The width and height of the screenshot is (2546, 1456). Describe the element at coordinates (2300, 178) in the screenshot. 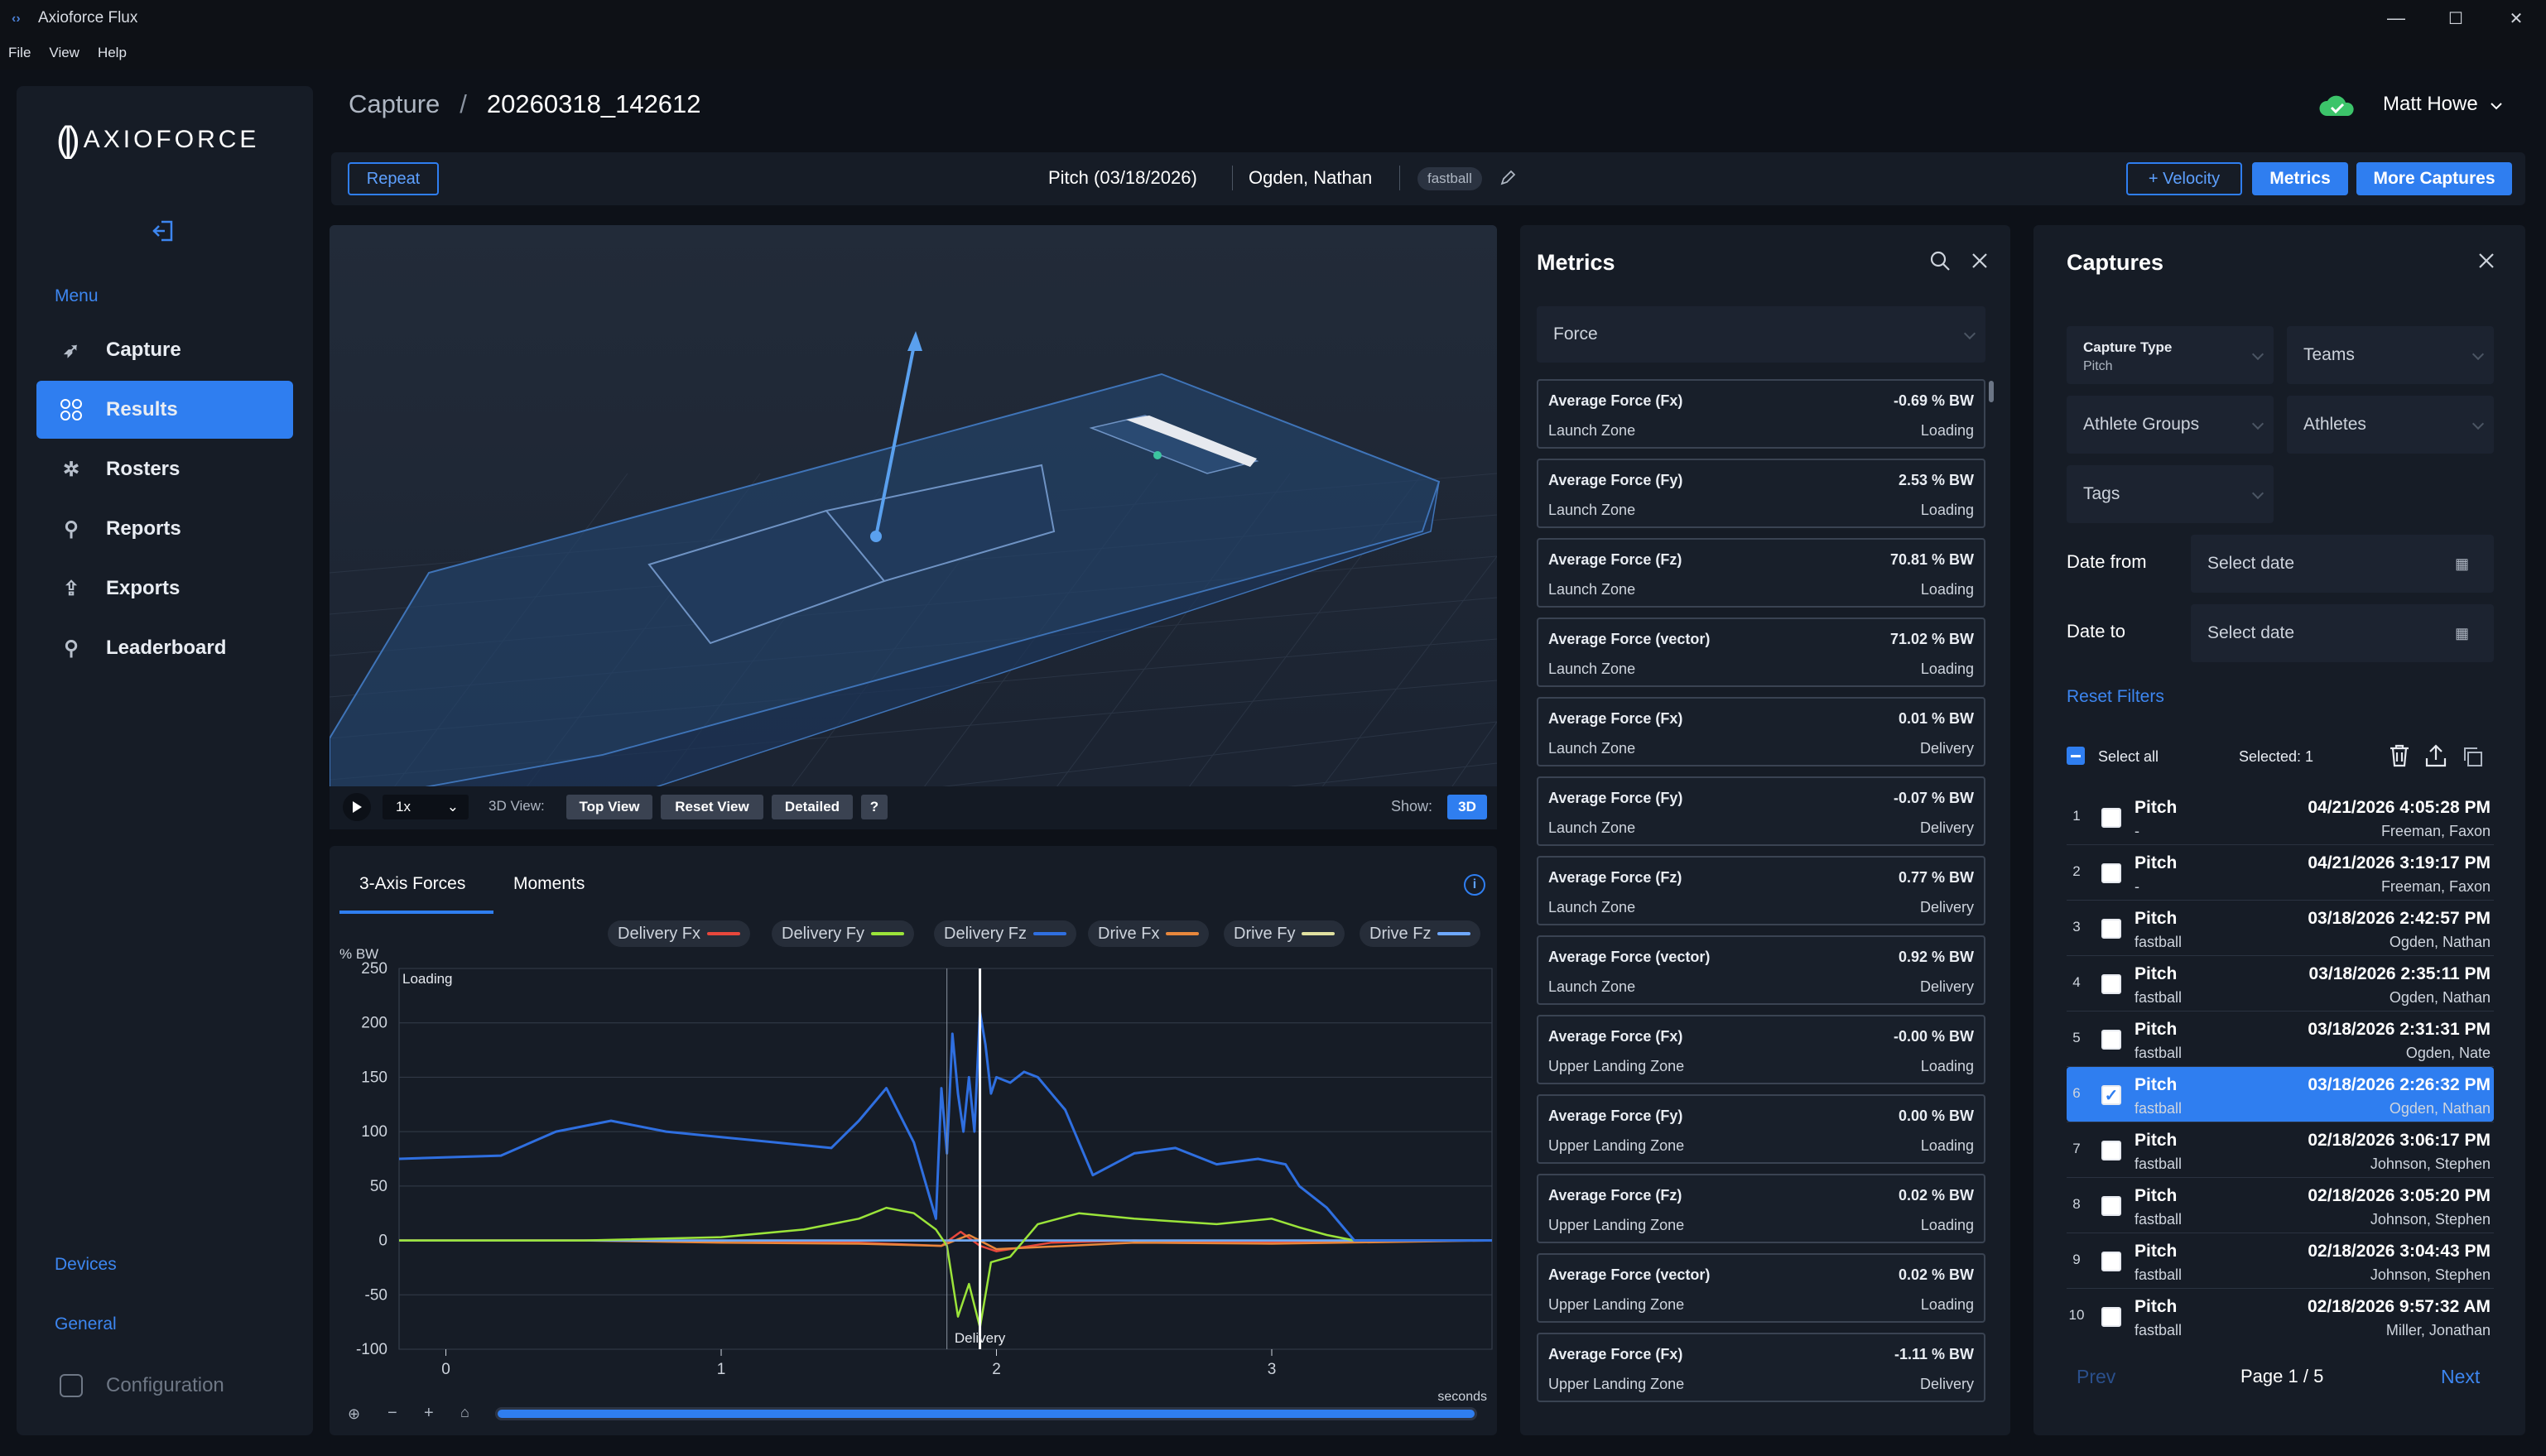

I see `metrics-button: Metrics` at that location.